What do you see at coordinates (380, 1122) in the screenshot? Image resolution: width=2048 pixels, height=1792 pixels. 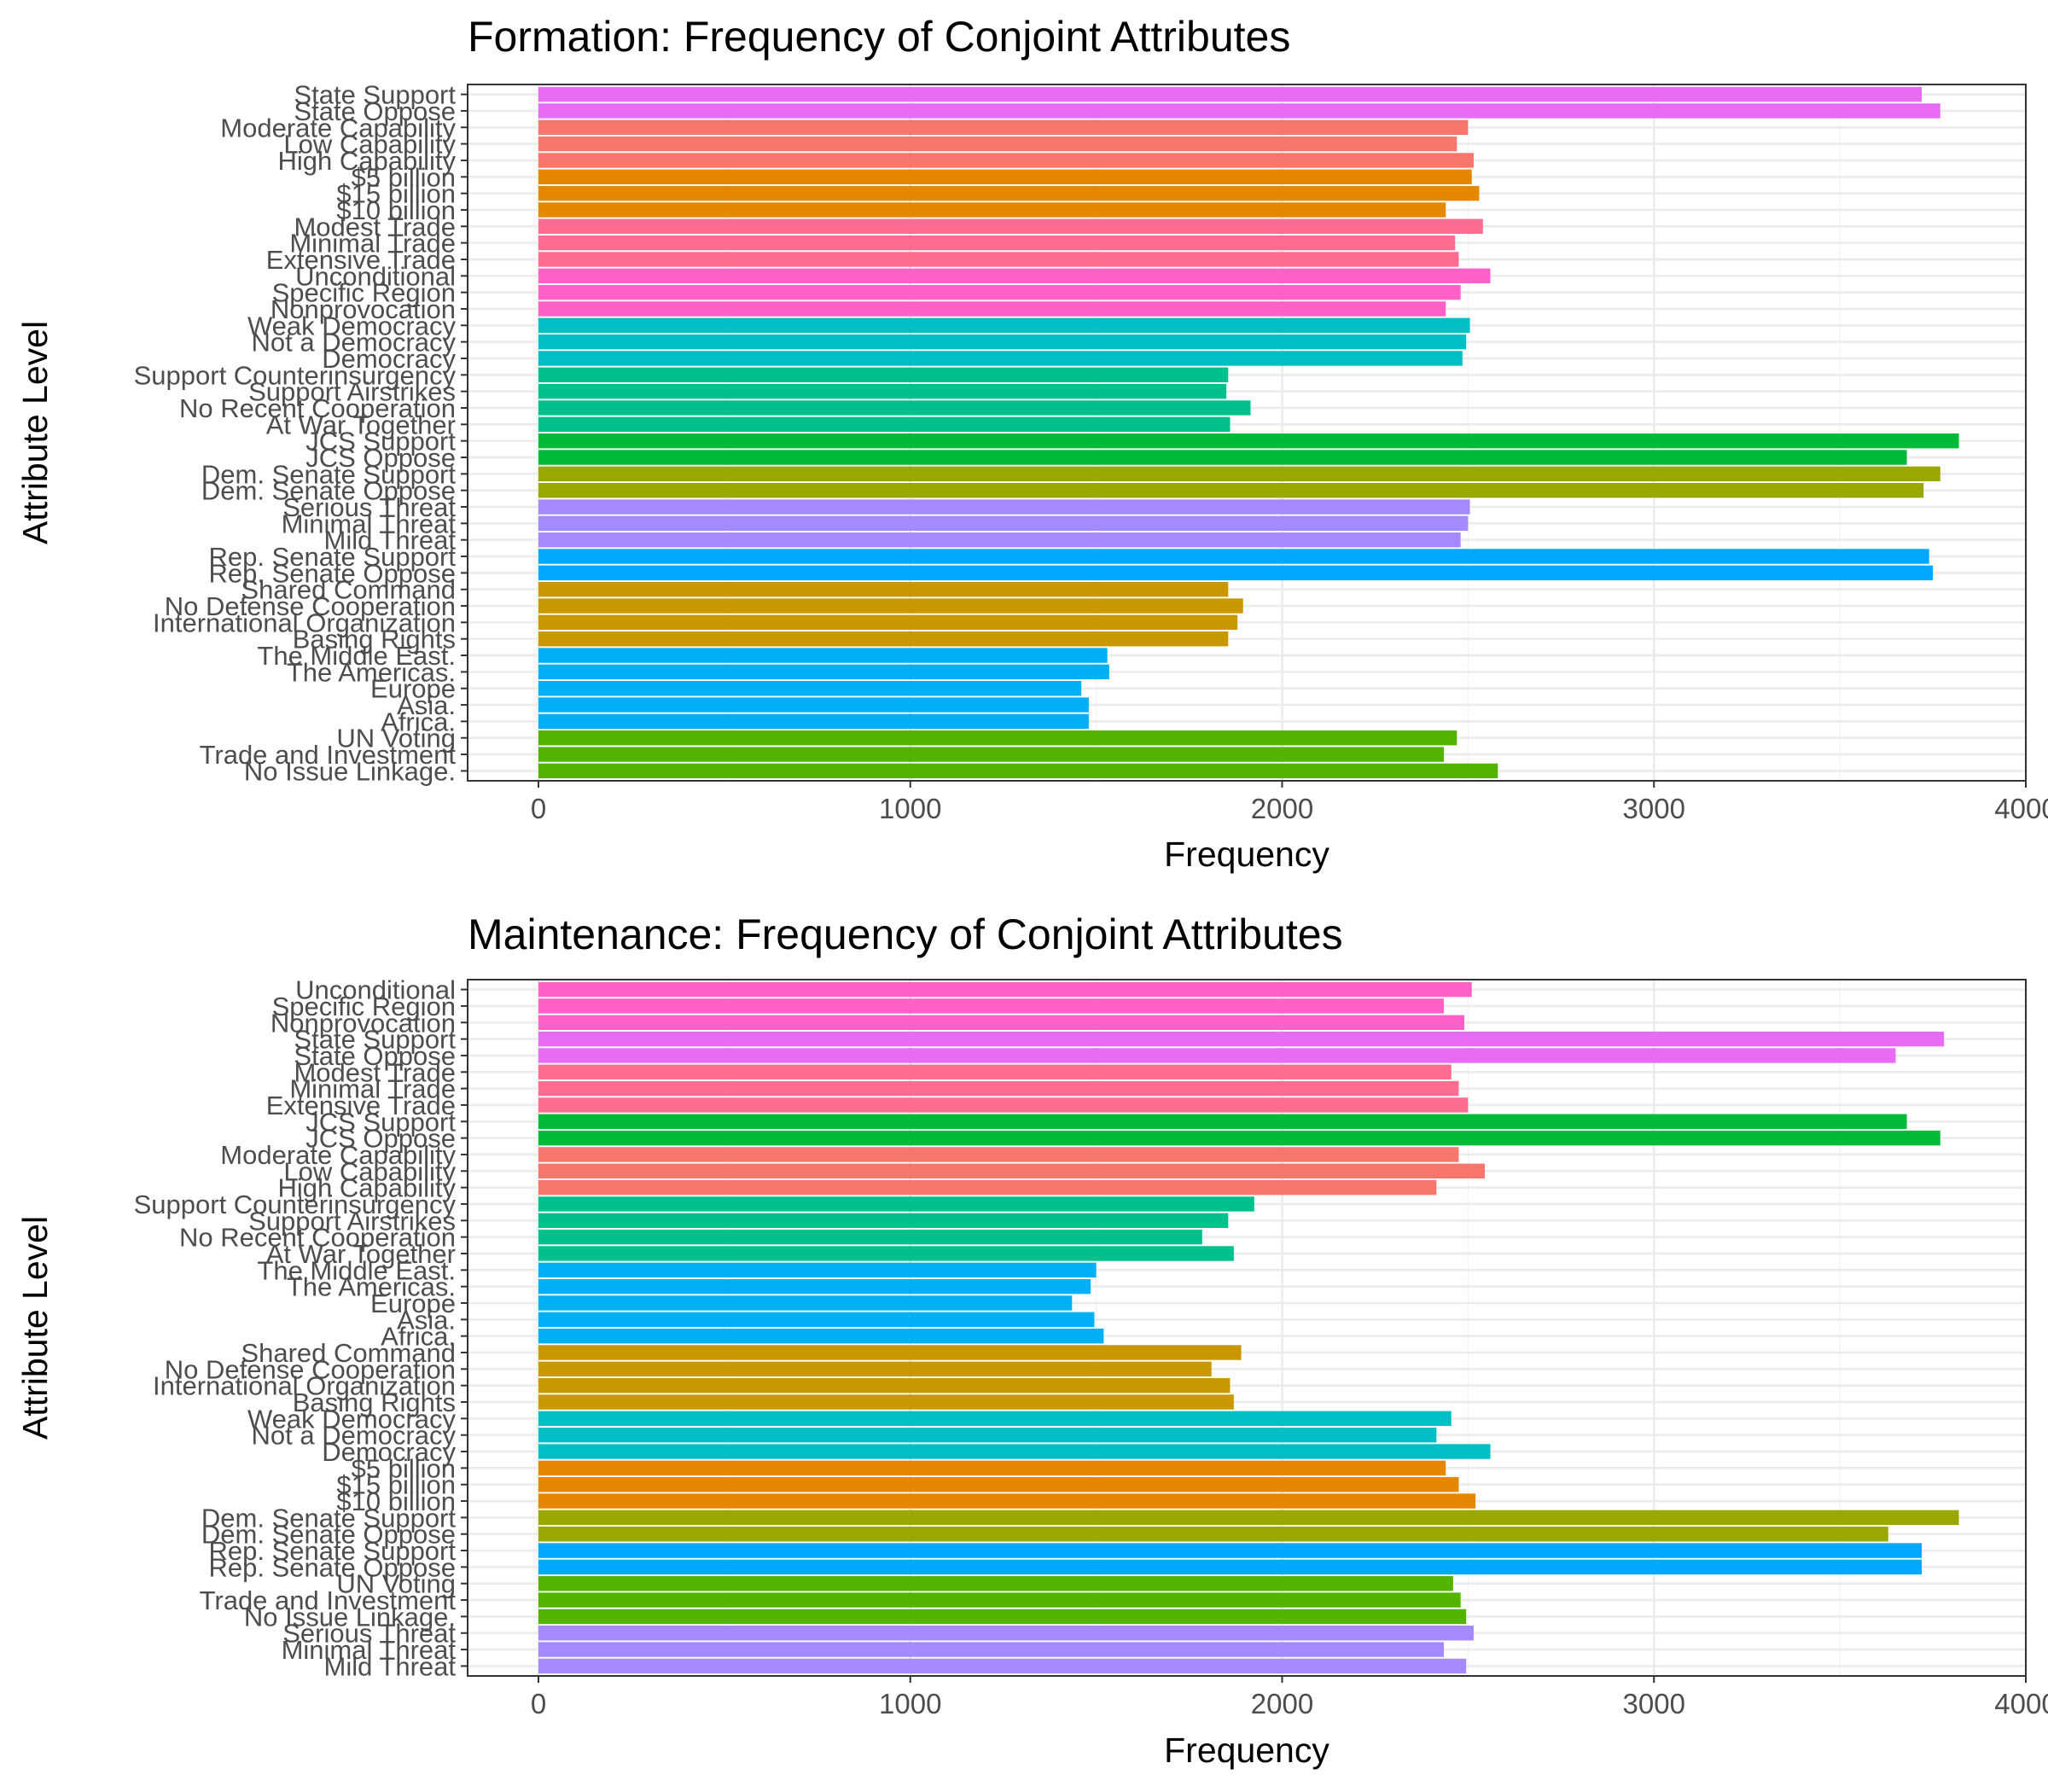 I see `y-tick-label: JCS Support` at bounding box center [380, 1122].